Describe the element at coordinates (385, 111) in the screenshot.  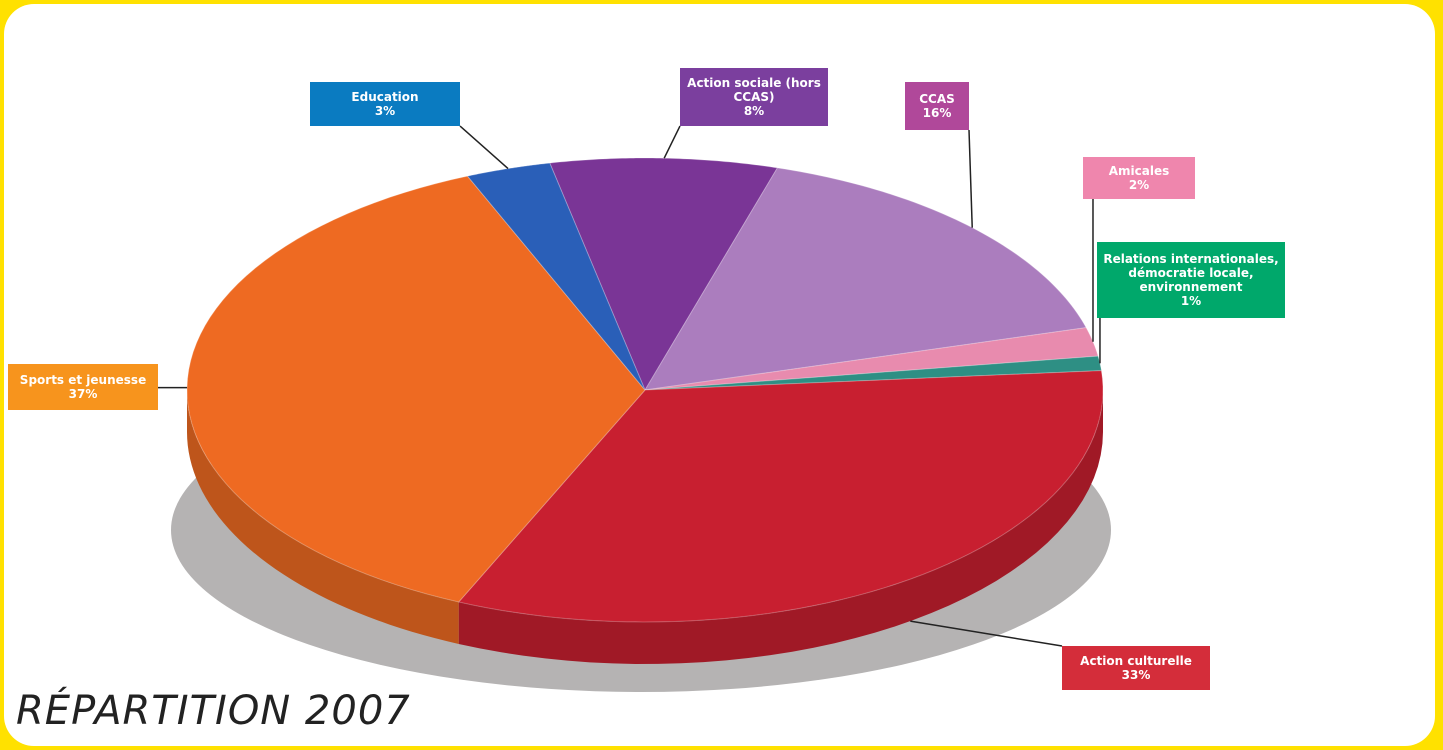
I see `label-value: 3%` at that location.